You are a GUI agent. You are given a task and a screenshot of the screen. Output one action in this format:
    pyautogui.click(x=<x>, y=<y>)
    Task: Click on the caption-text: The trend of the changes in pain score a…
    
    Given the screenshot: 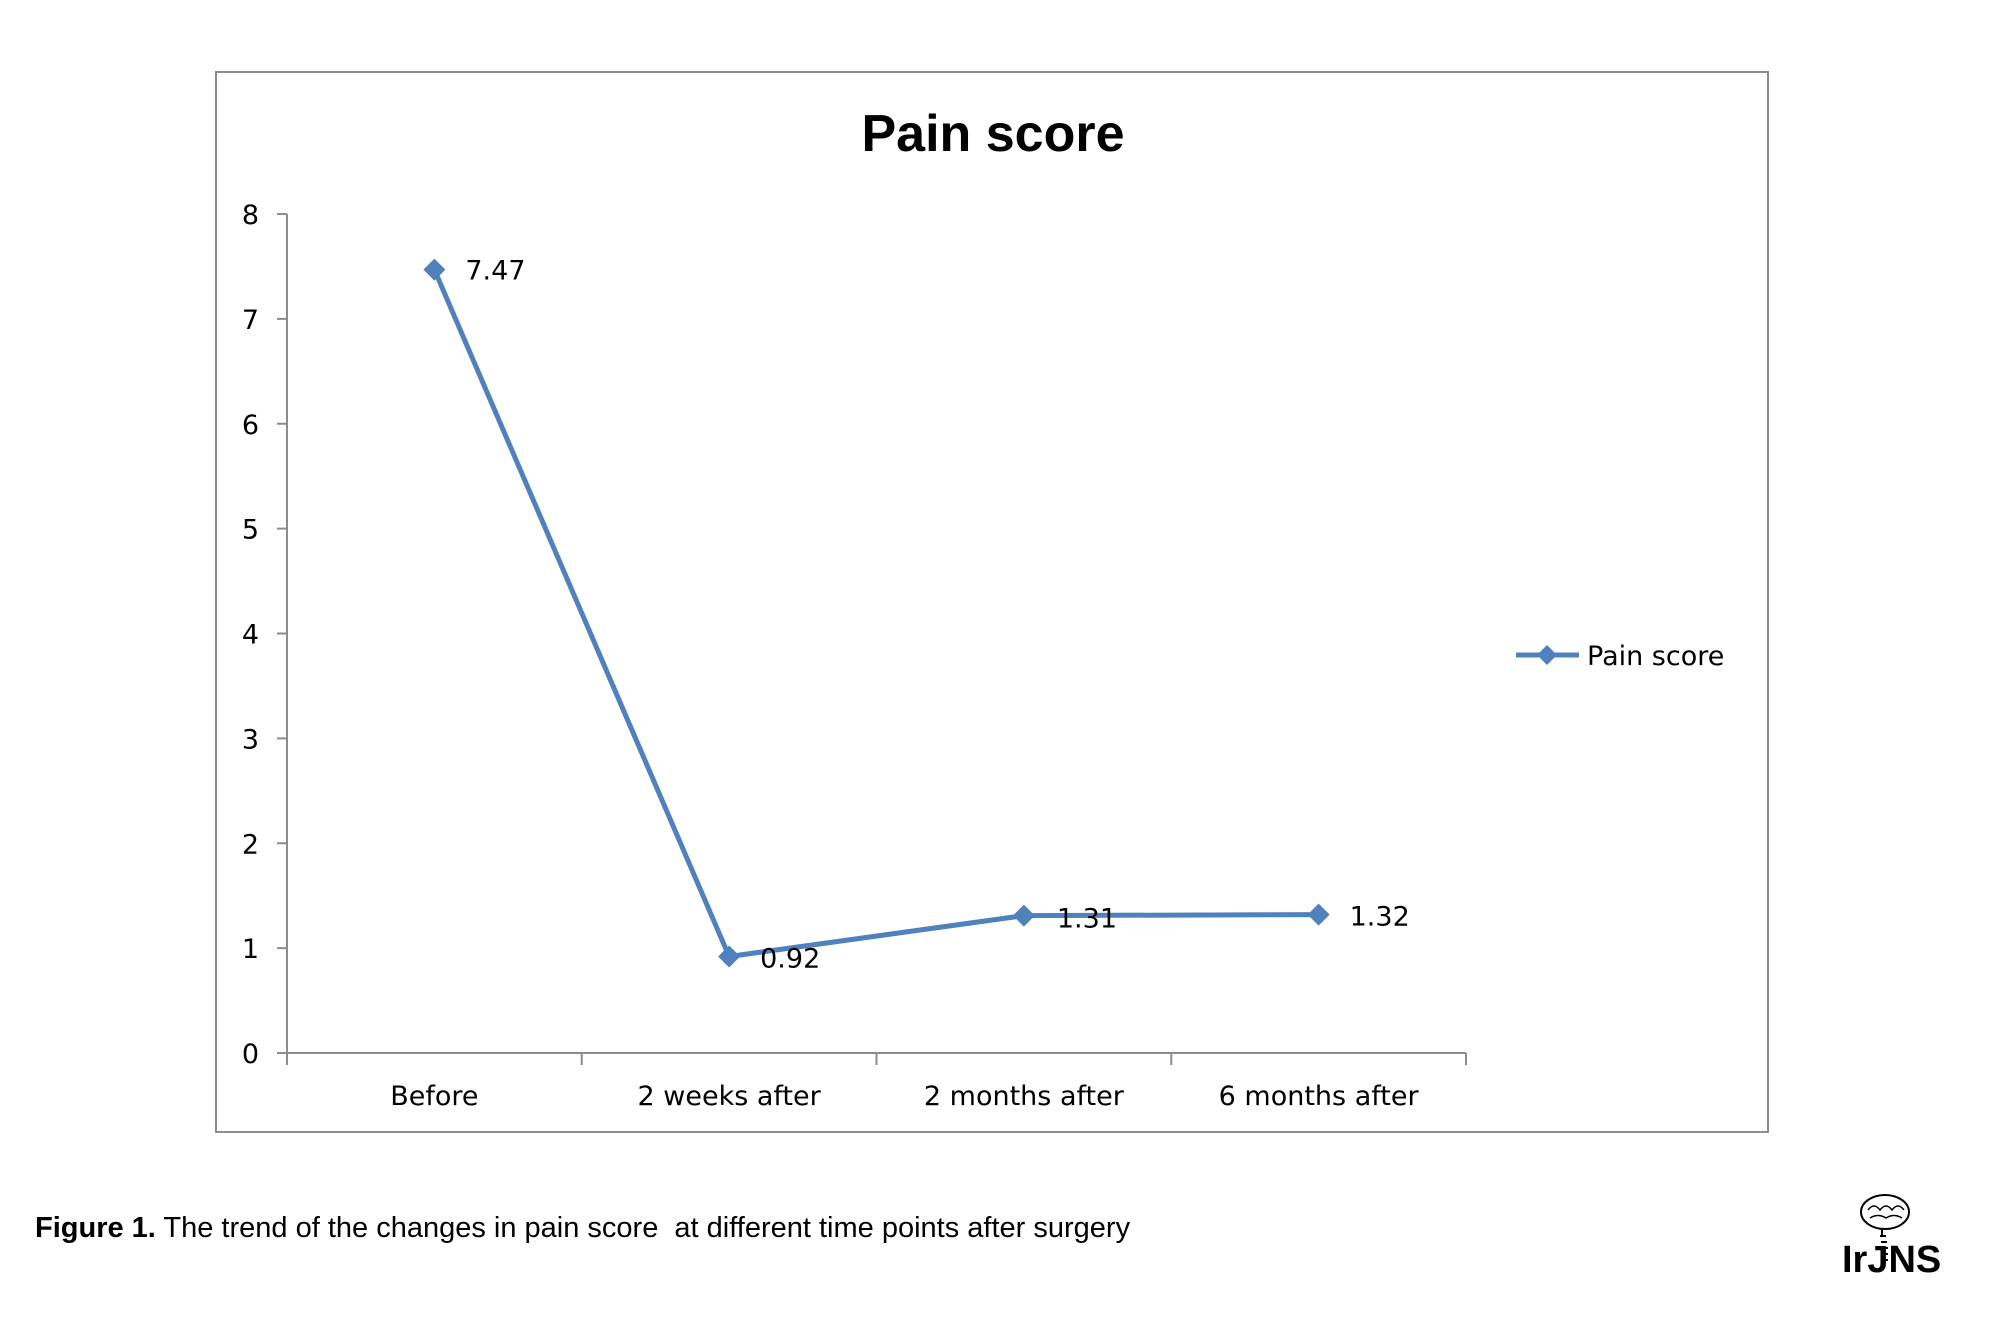 What is the action you would take?
    pyautogui.click(x=643, y=1228)
    